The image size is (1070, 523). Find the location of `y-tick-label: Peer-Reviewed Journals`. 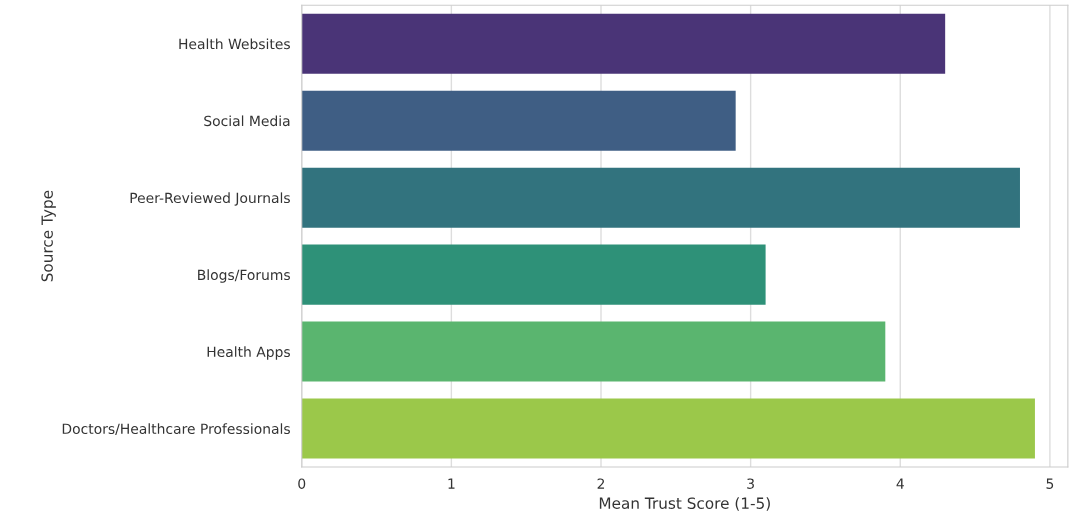

y-tick-label: Peer-Reviewed Journals is located at coordinates (210, 199).